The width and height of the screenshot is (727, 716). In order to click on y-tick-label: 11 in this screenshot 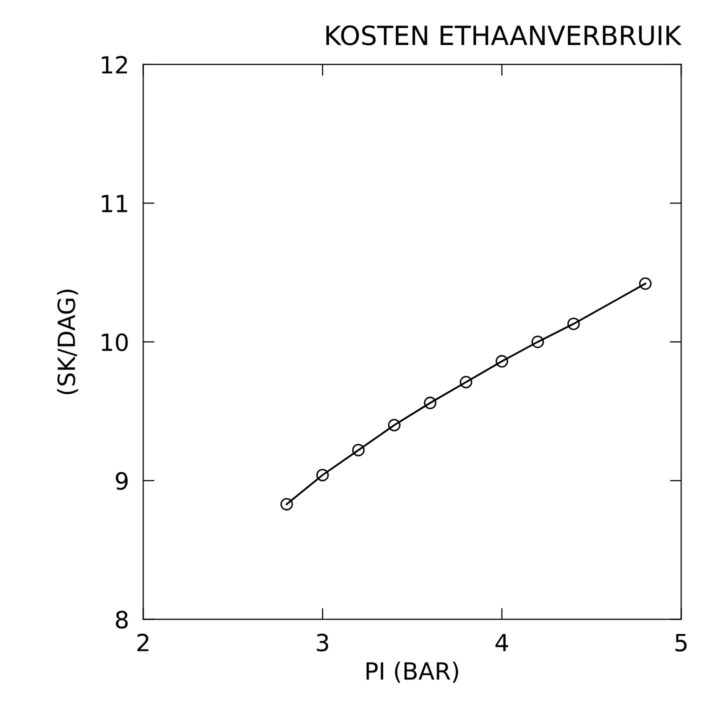, I will do `click(115, 203)`.